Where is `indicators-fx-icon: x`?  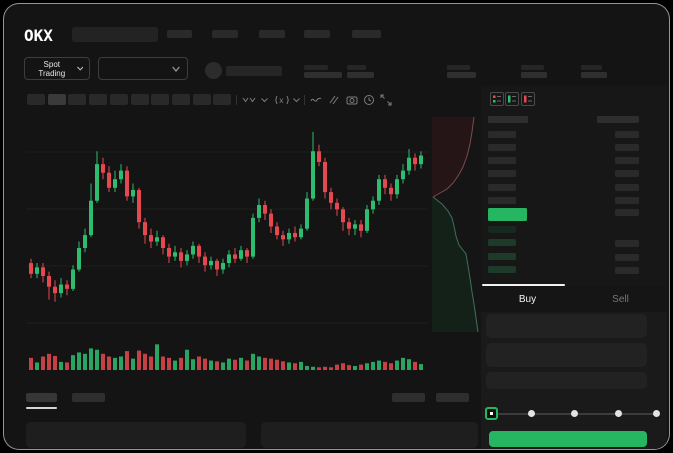
indicators-fx-icon: x is located at coordinates (282, 100).